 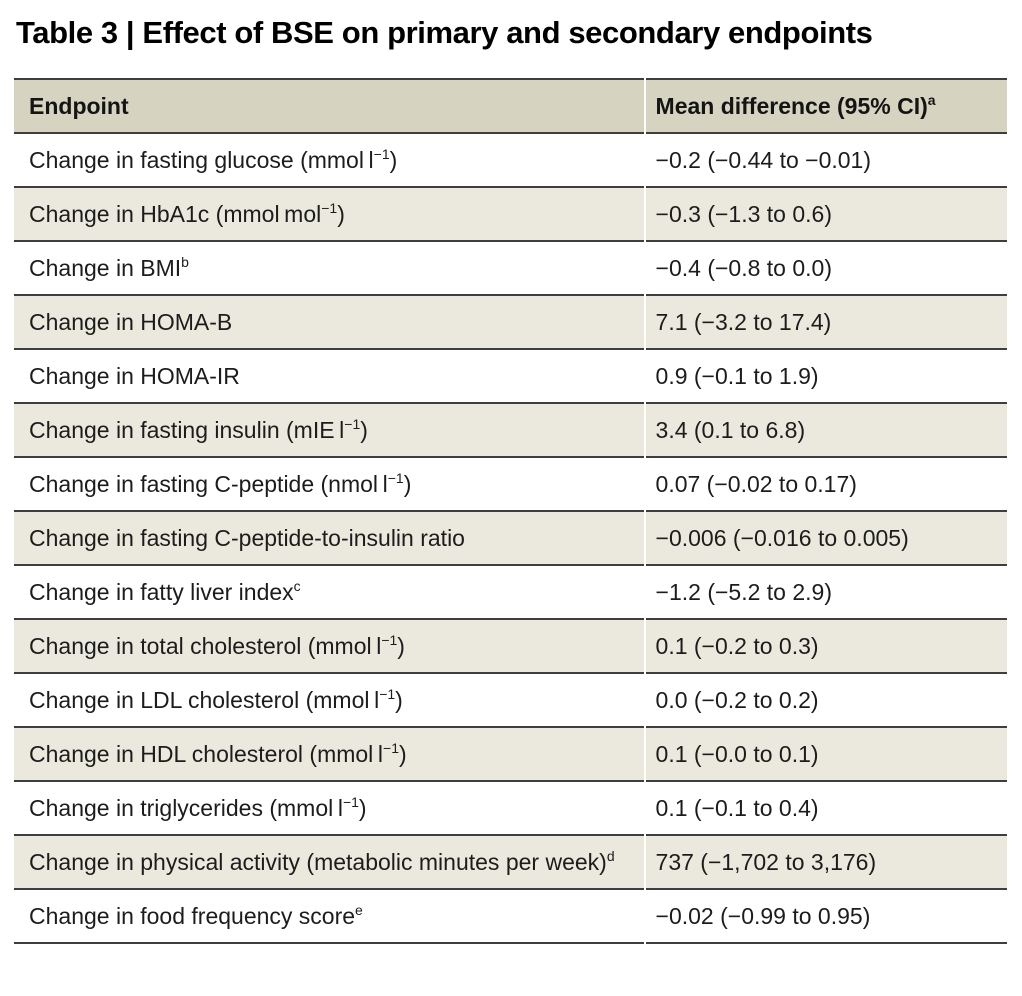 What do you see at coordinates (204, 700) in the screenshot?
I see `endpoint-text: Change in LDL cholesterol (mmol l` at bounding box center [204, 700].